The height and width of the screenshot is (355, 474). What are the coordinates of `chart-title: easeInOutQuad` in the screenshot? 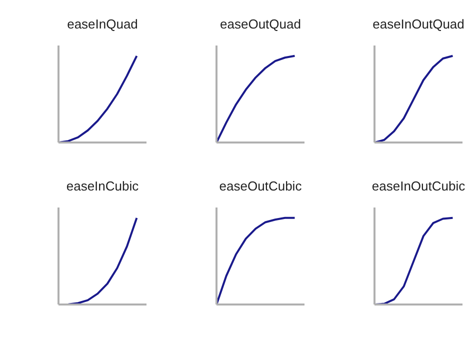 It's located at (418, 24).